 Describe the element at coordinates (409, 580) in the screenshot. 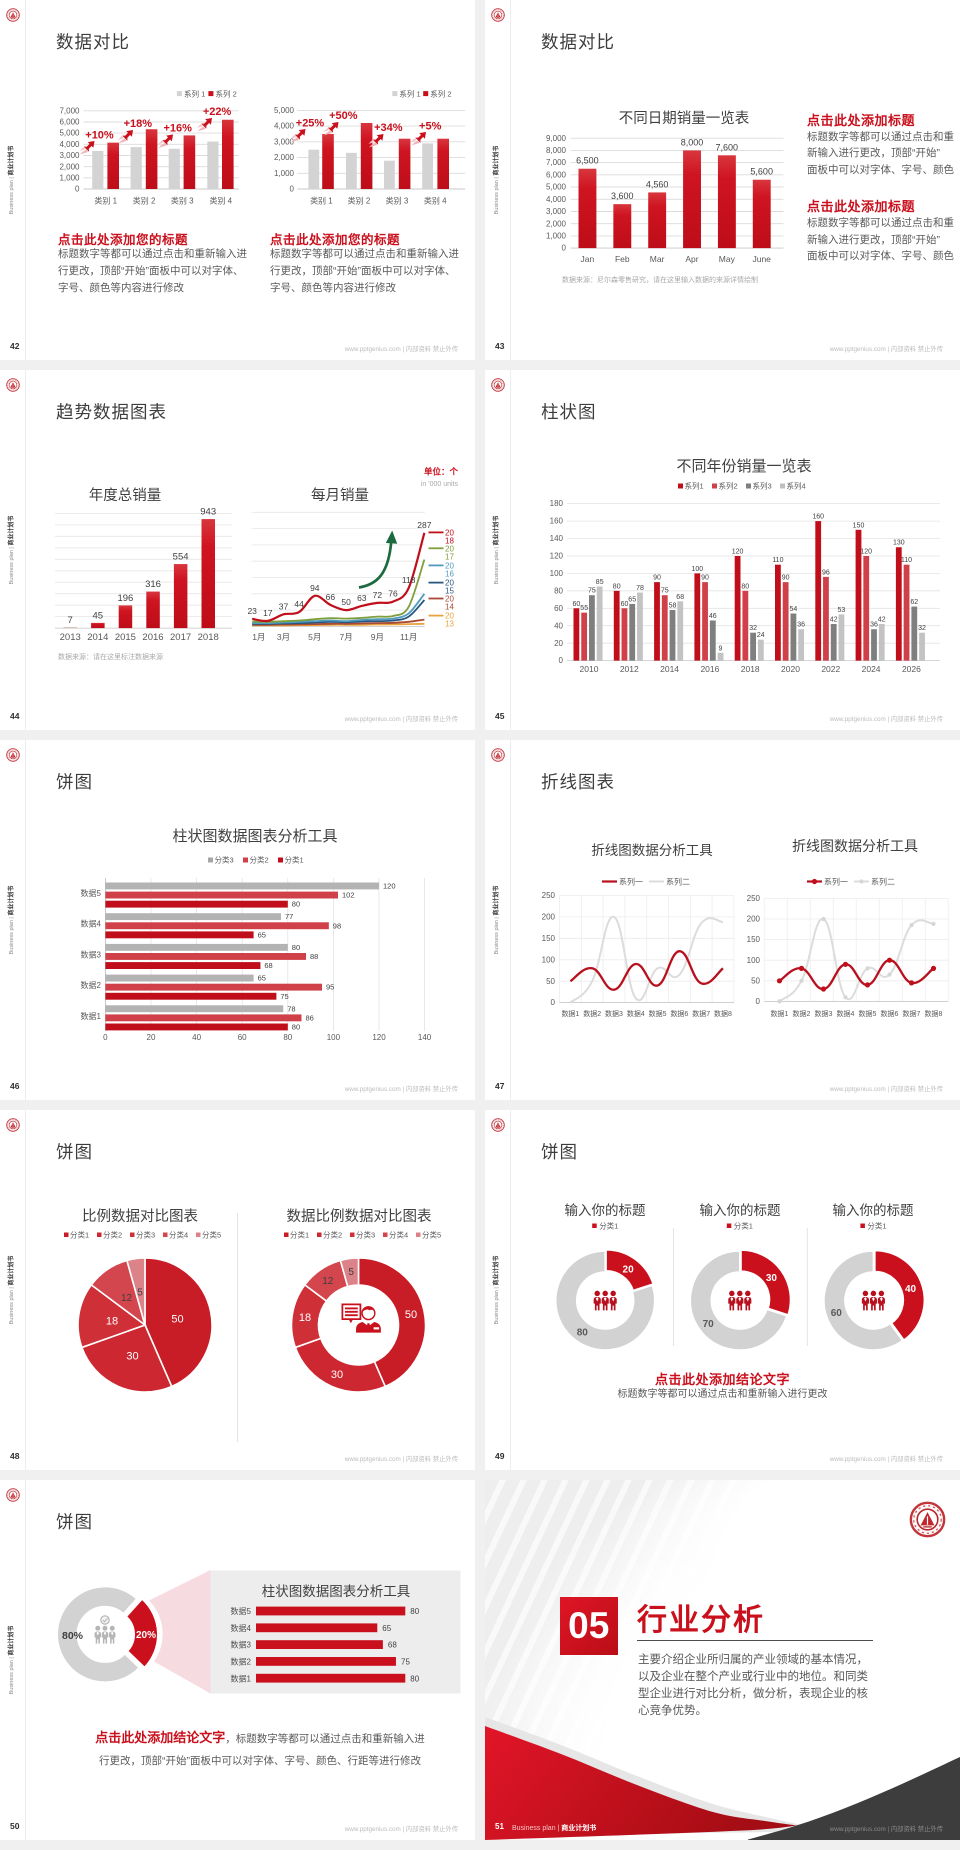

I see `svg-text: 118` at that location.